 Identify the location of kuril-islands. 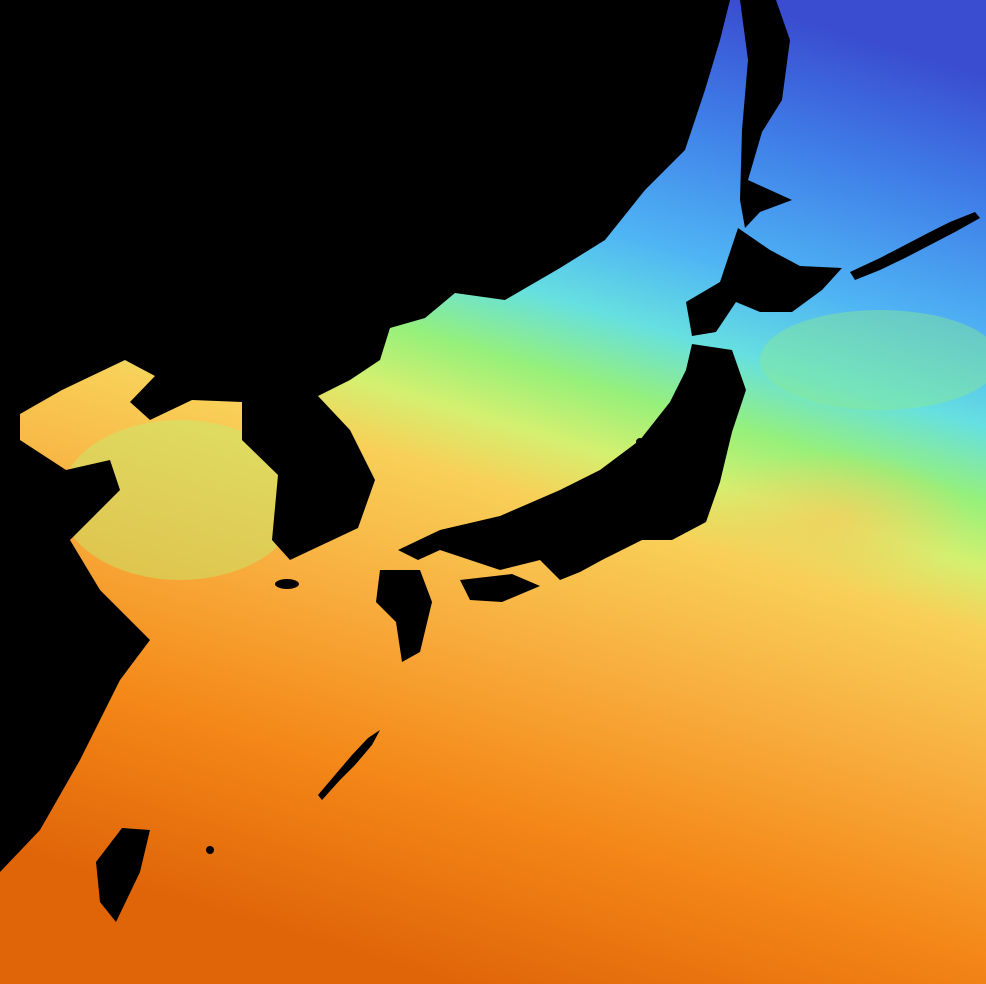
(915, 246).